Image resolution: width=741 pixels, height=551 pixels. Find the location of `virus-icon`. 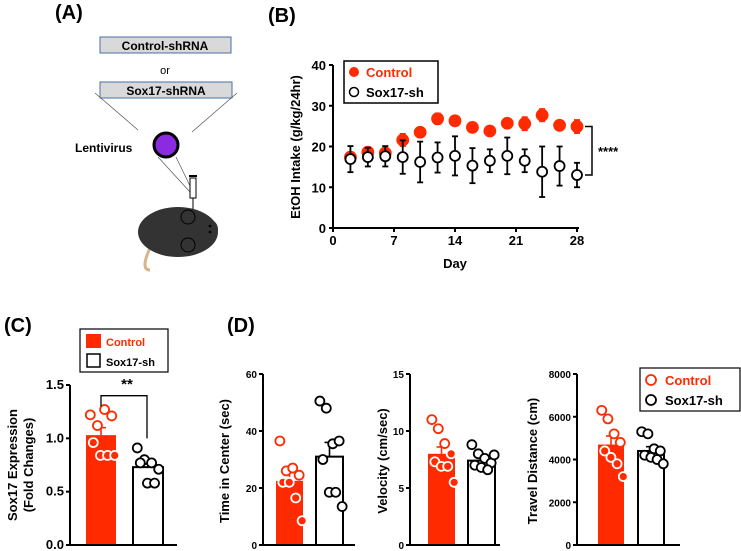

virus-icon is located at coordinates (166, 145).